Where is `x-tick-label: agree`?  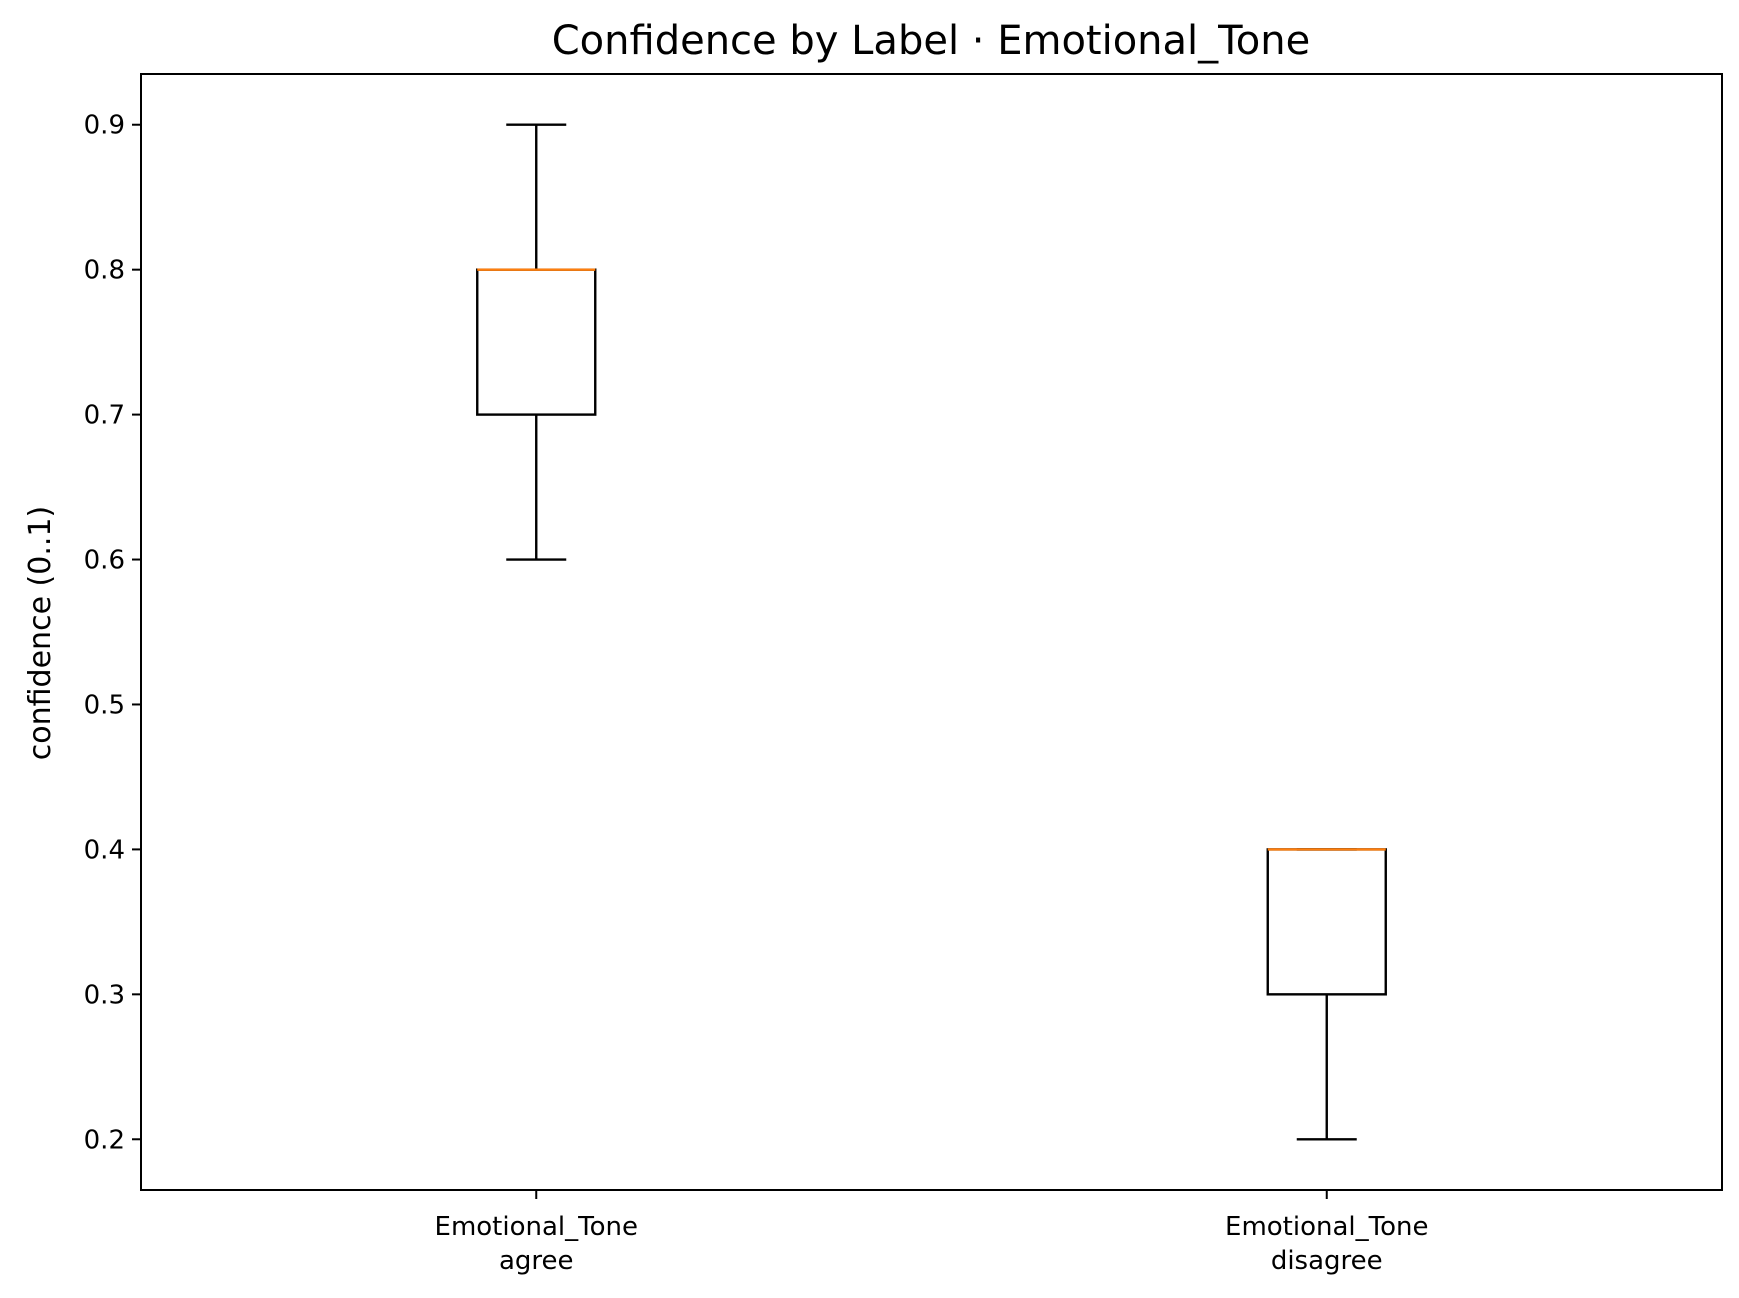
x-tick-label: agree is located at coordinates (536, 1261).